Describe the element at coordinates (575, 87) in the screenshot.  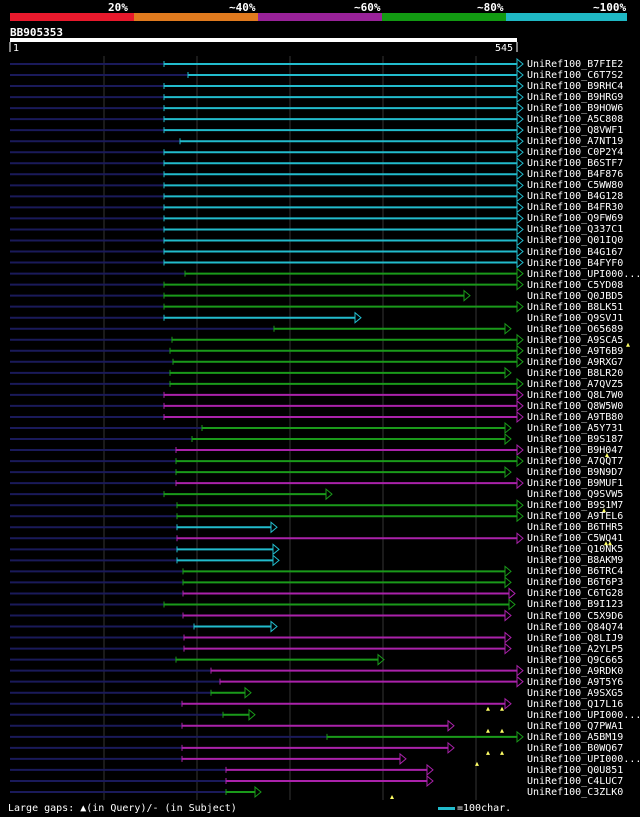
I see `hit-label: UniRef100_B9RHC4` at that location.